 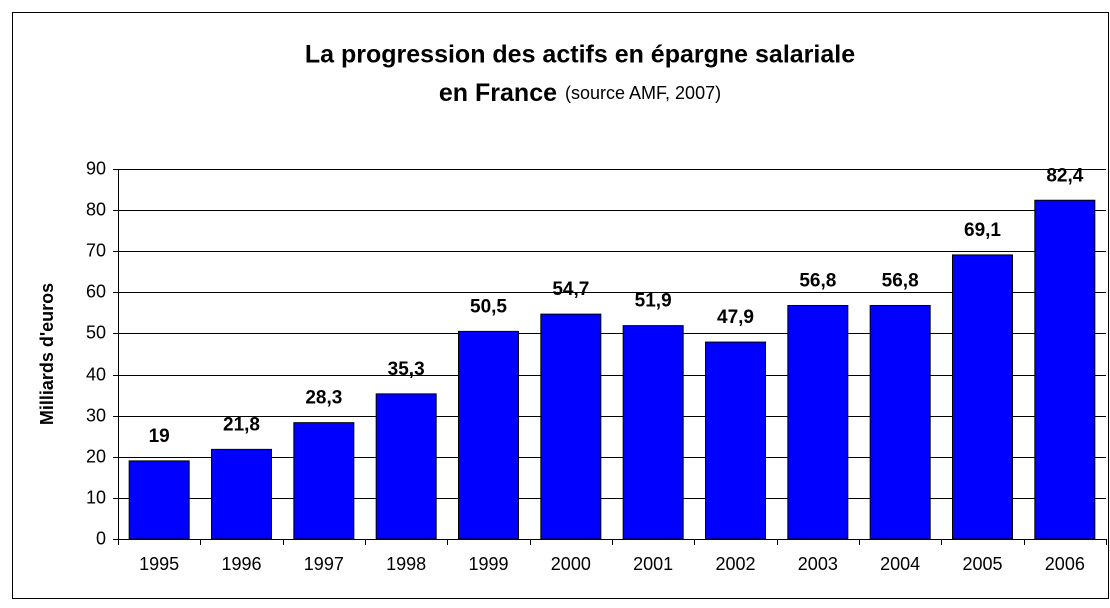 I want to click on value-label: 69,1, so click(x=982, y=230).